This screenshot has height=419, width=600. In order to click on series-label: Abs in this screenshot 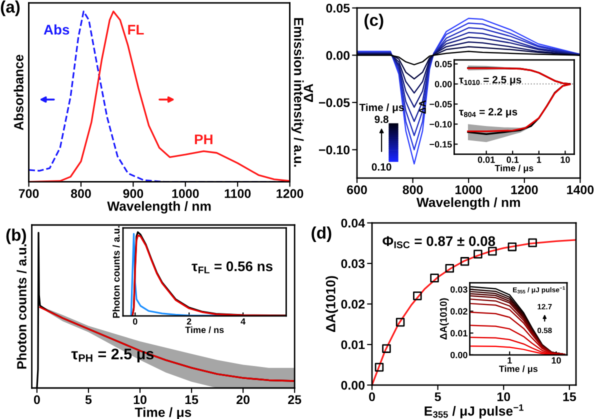, I will do `click(57, 29)`.